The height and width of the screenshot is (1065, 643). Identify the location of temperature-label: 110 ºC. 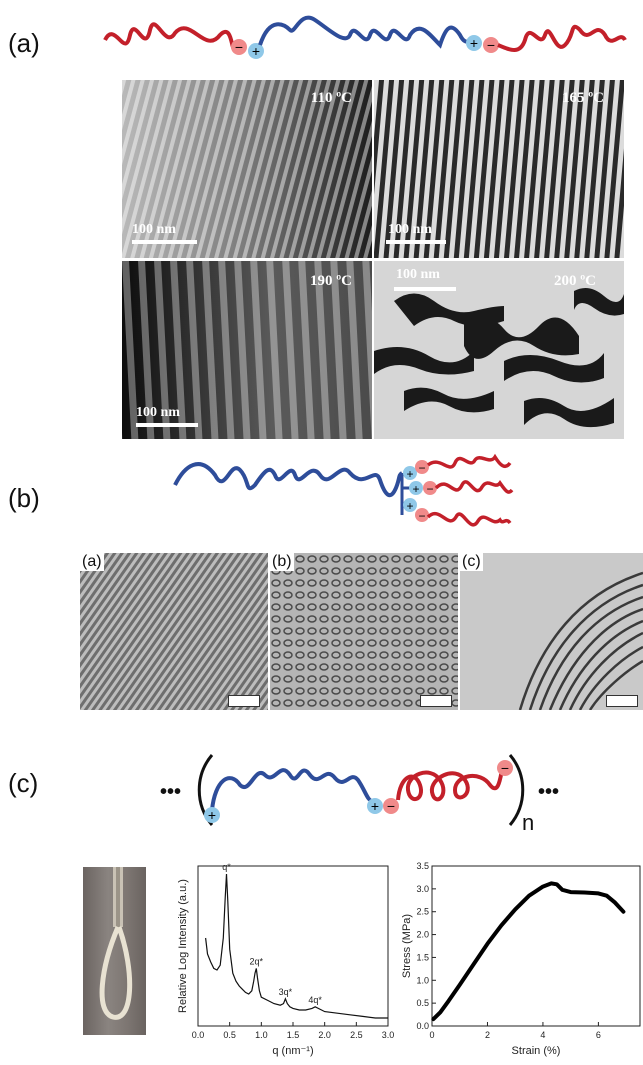
(331, 98).